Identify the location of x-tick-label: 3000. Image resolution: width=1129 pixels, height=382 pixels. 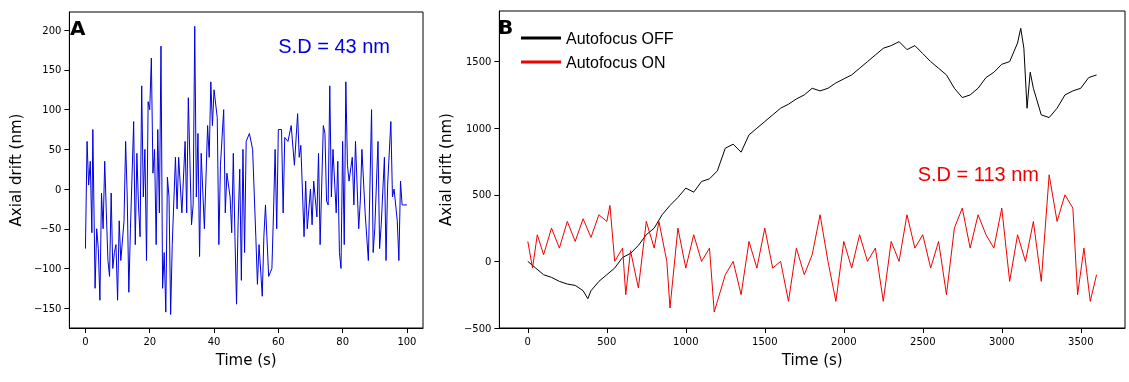
(1002, 341).